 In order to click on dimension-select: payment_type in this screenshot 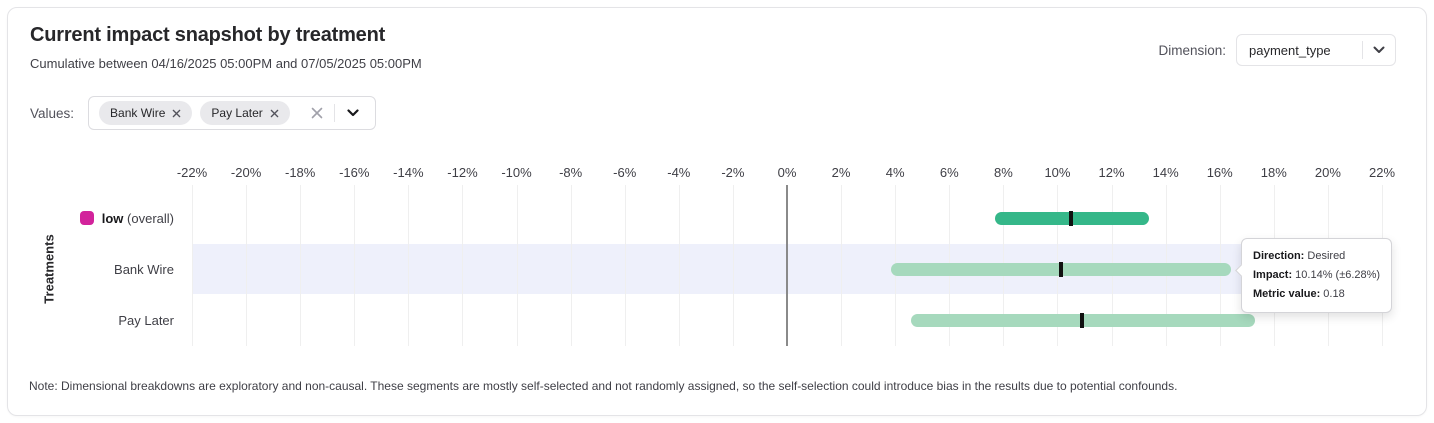, I will do `click(1316, 50)`.